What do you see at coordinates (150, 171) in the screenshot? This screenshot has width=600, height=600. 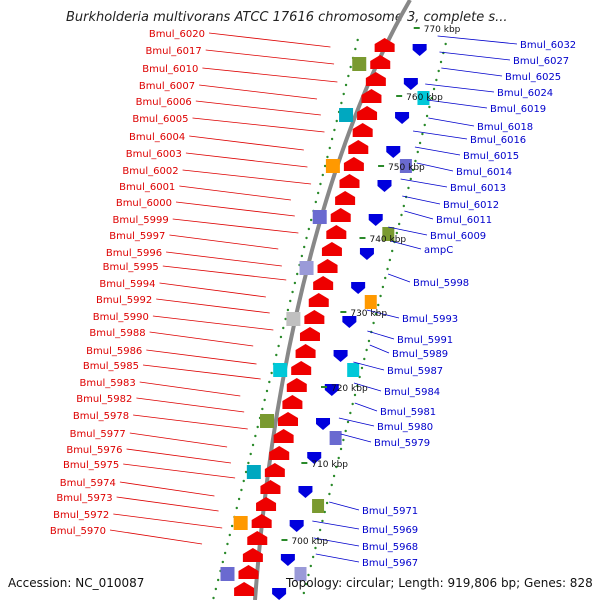 I see `gene-label-left: Bmul_6002` at bounding box center [150, 171].